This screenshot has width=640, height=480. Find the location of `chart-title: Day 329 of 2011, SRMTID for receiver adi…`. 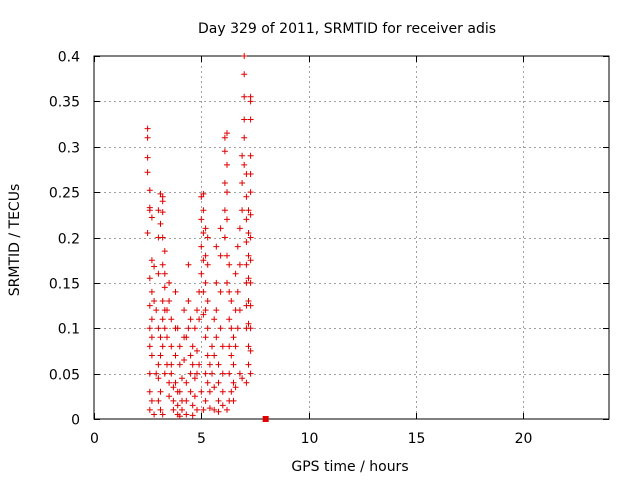

chart-title: Day 329 of 2011, SRMTID for receiver adi… is located at coordinates (347, 29).